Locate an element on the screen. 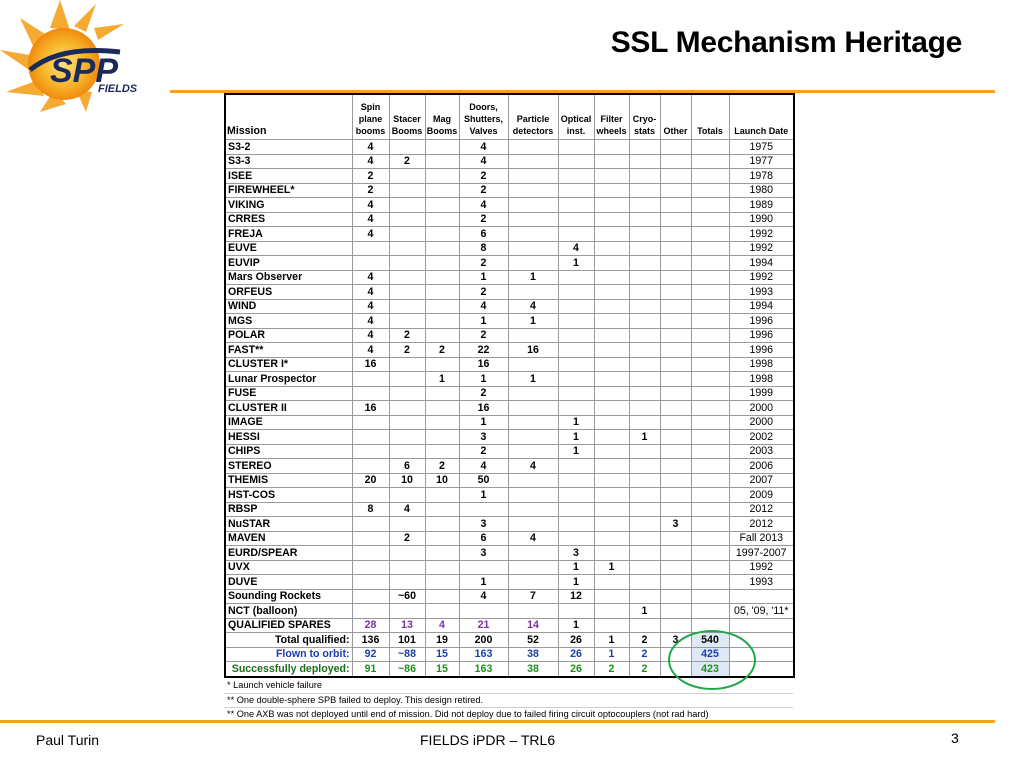  total-row: Total qualified: 136 101 19 200 52 26 1 2 3 540 is located at coordinates (509, 640).